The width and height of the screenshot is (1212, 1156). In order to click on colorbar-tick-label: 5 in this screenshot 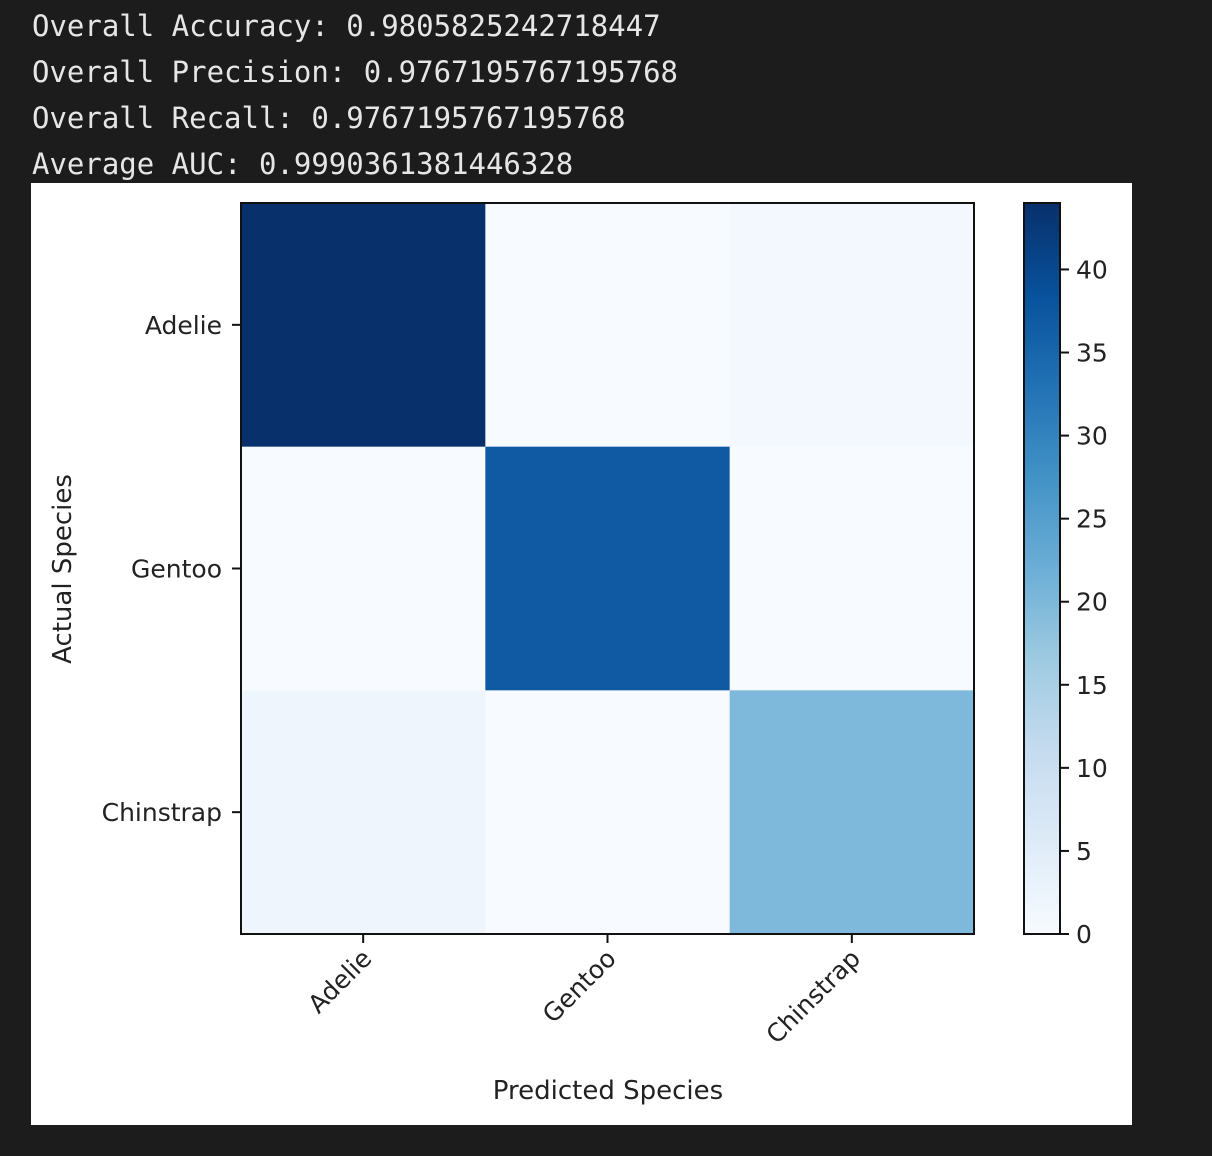, I will do `click(1084, 851)`.